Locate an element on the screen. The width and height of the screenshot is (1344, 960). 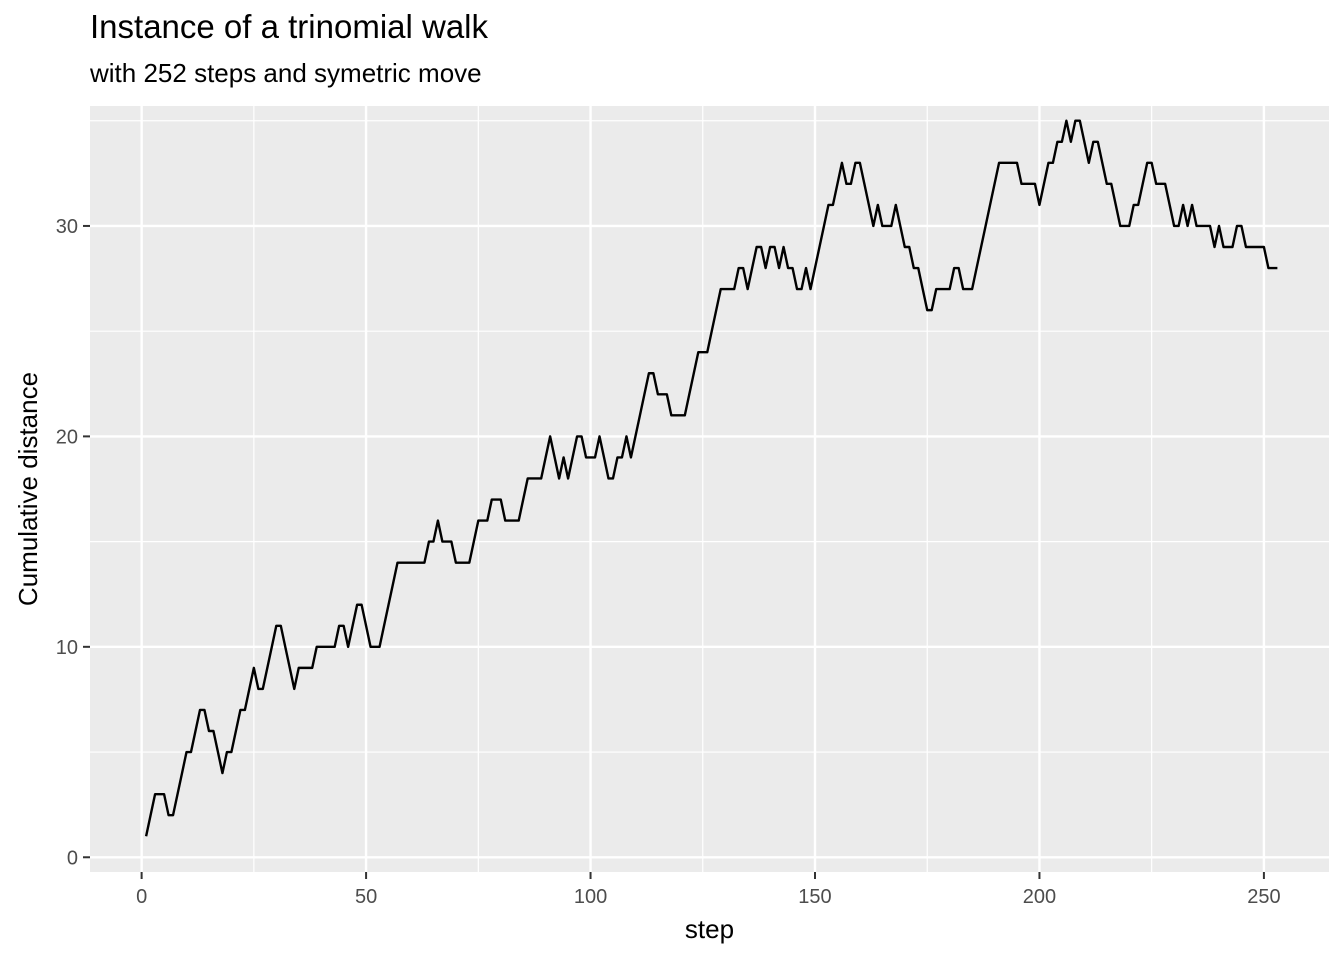
x-tick-label: 200 is located at coordinates (1039, 897).